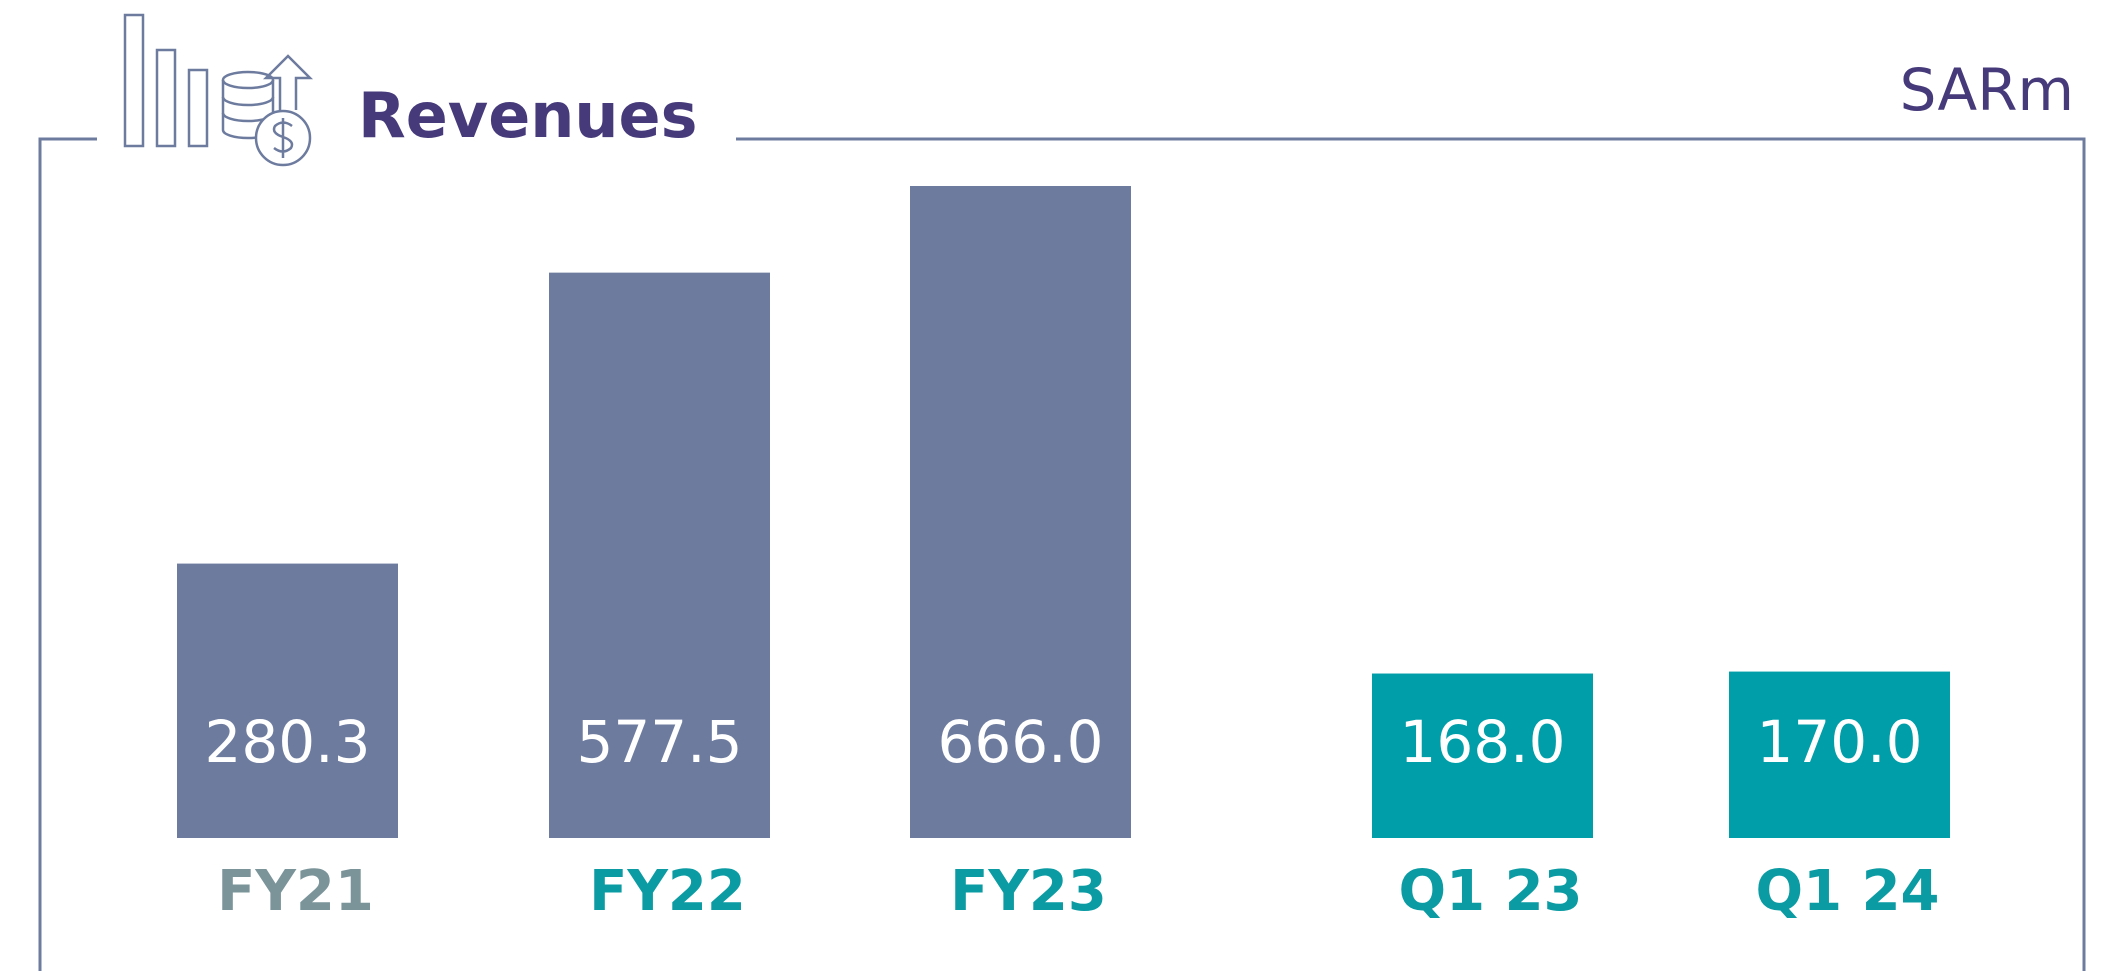  I want to click on x-tick-label: FY22, so click(667, 891).